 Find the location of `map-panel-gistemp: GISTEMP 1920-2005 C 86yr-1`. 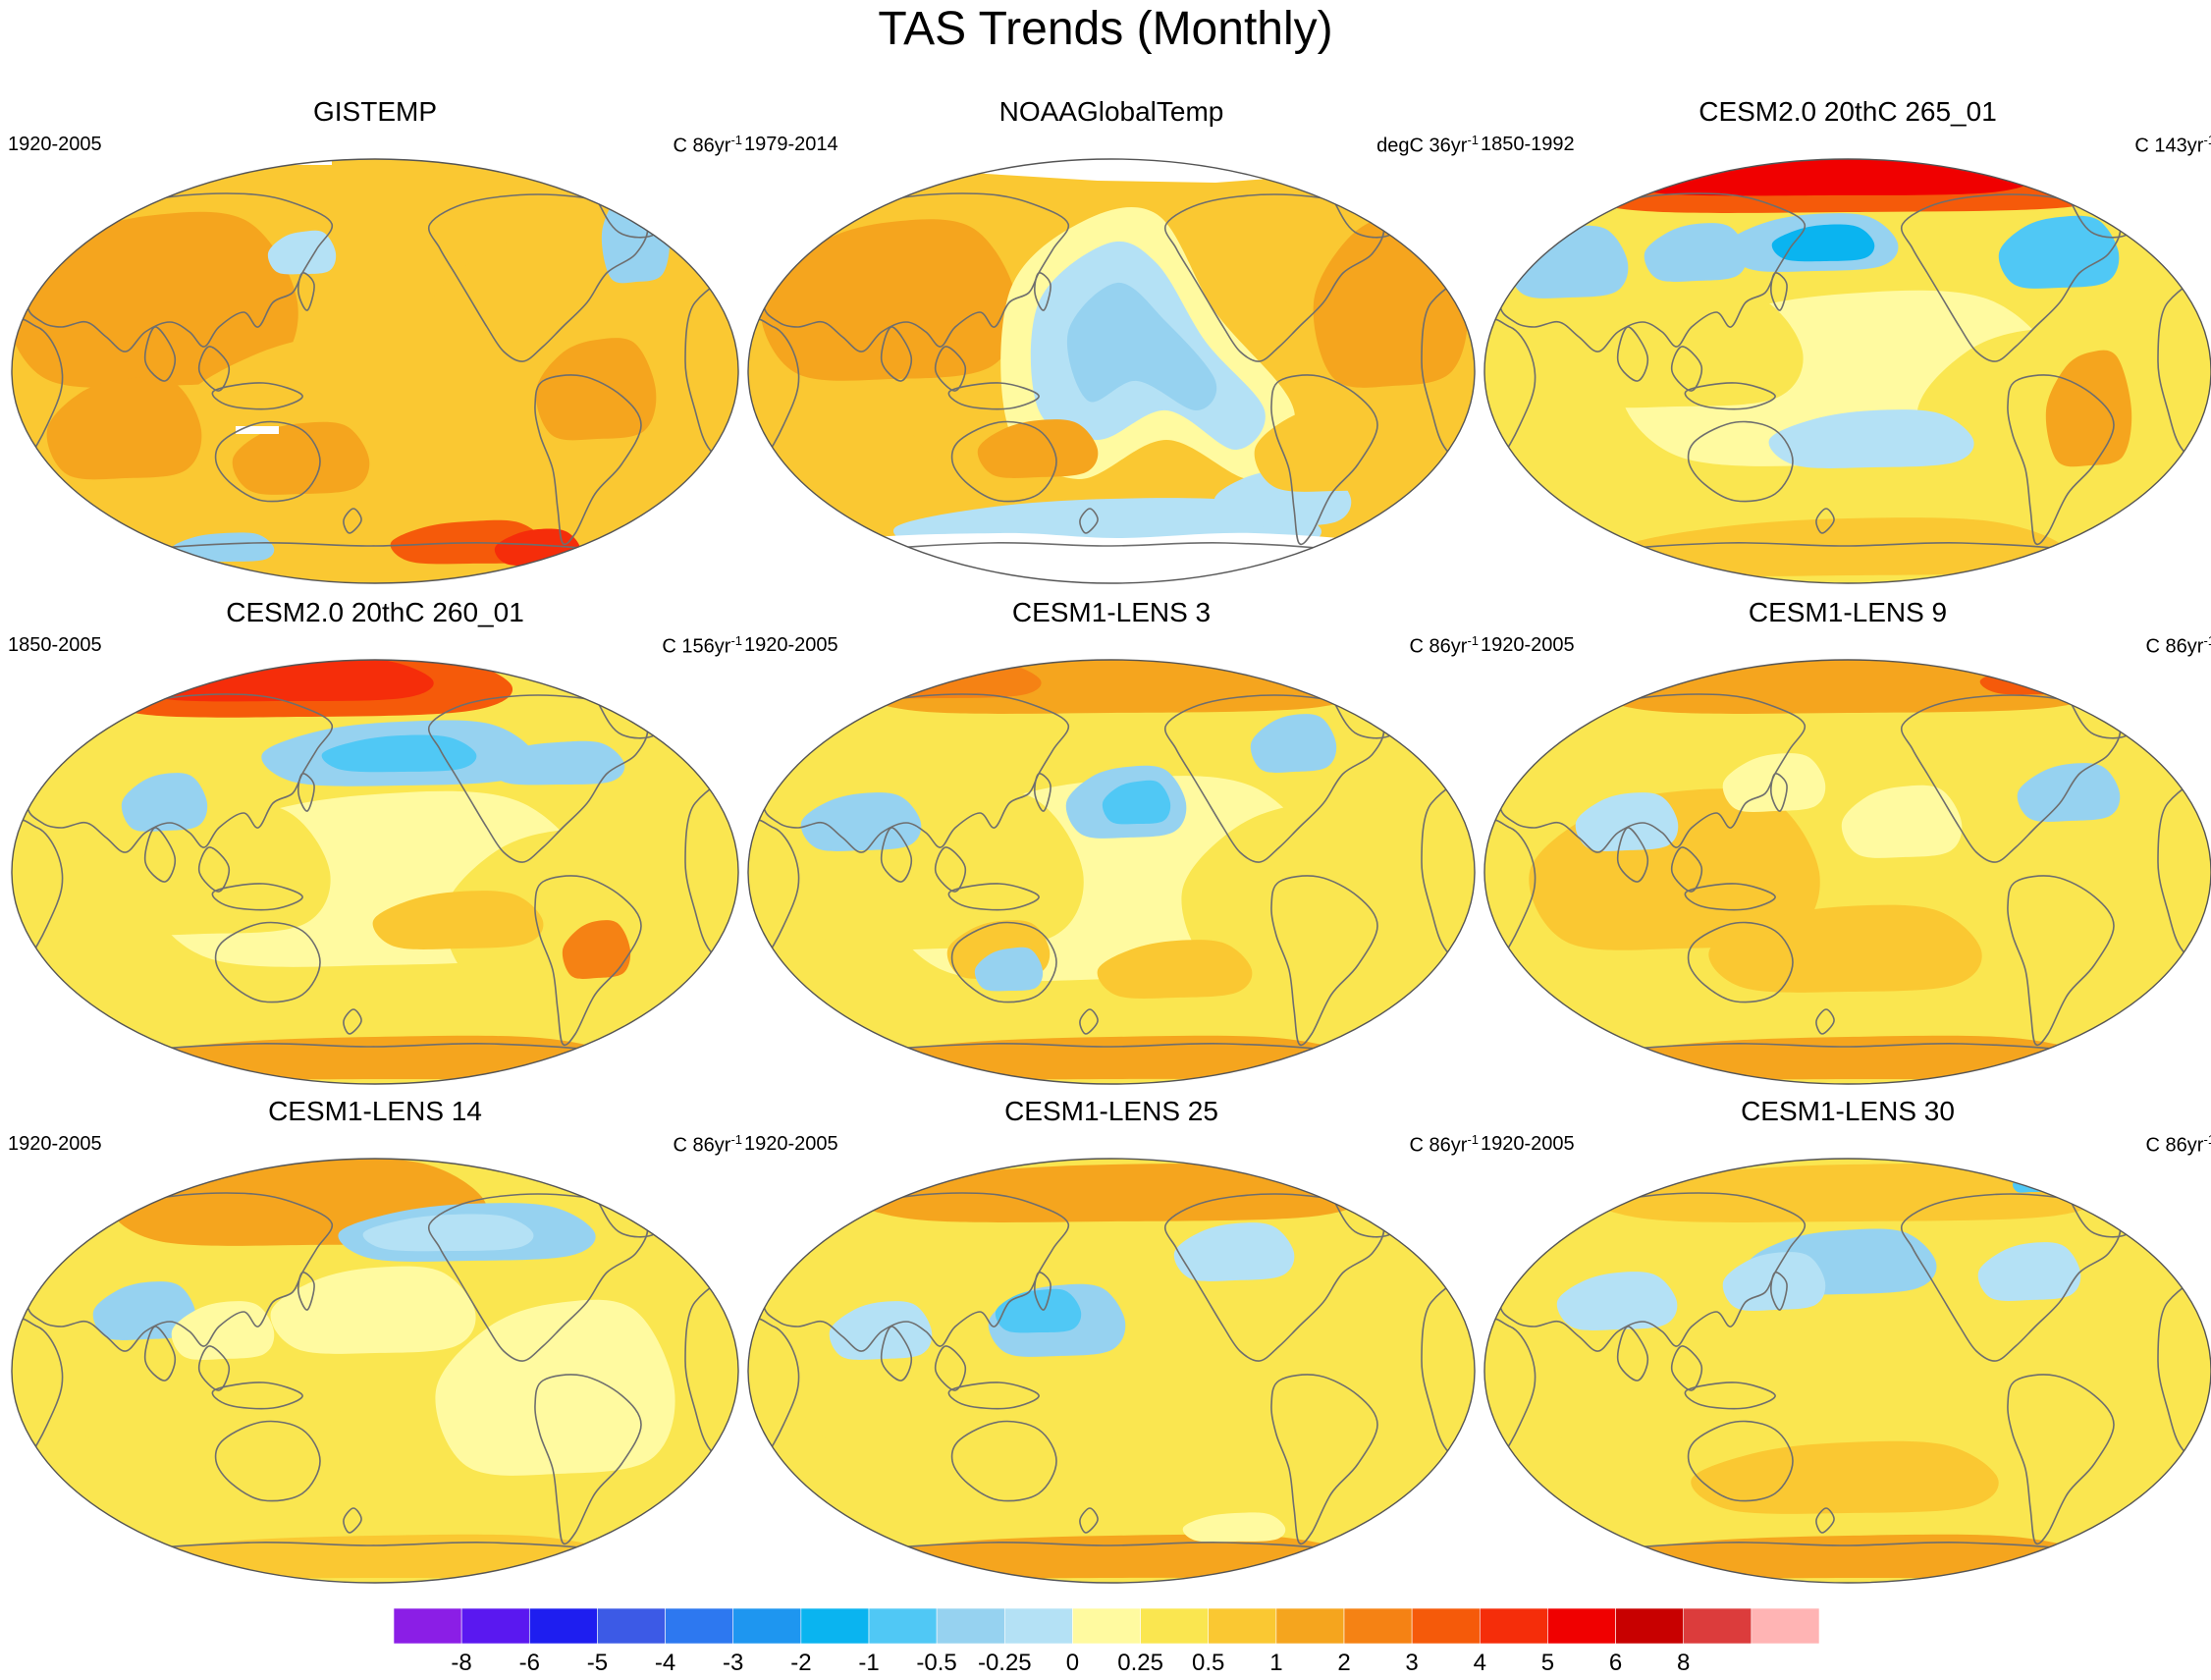

map-panel-gistemp: GISTEMP 1920-2005 C 86yr-1 is located at coordinates (375, 339).